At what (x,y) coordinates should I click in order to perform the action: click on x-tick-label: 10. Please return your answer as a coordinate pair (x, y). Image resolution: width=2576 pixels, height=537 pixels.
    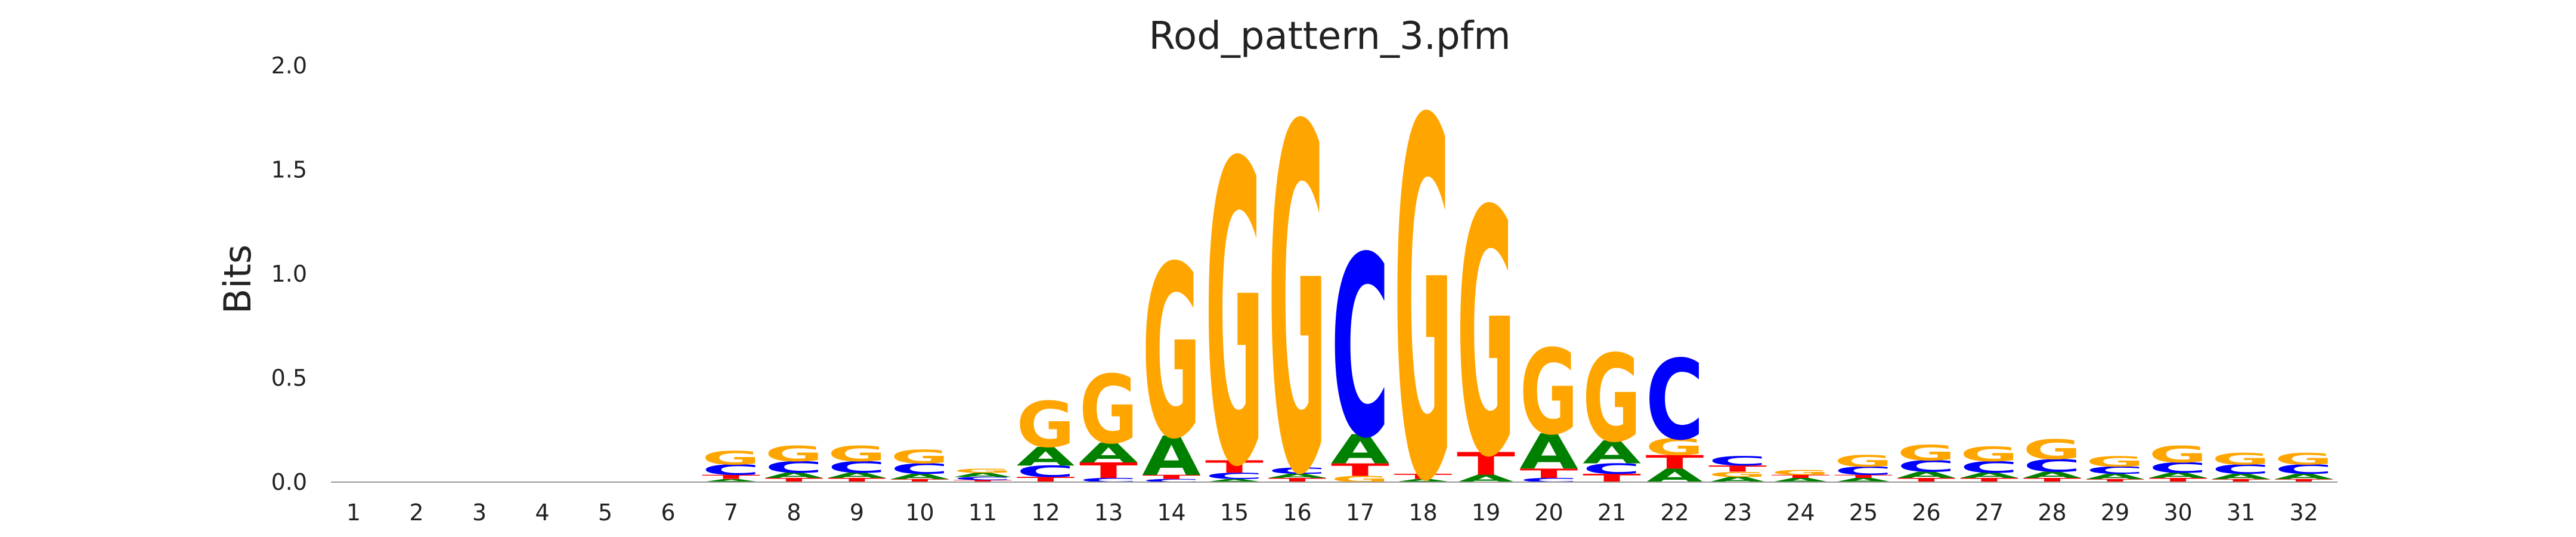
    Looking at the image, I should click on (920, 512).